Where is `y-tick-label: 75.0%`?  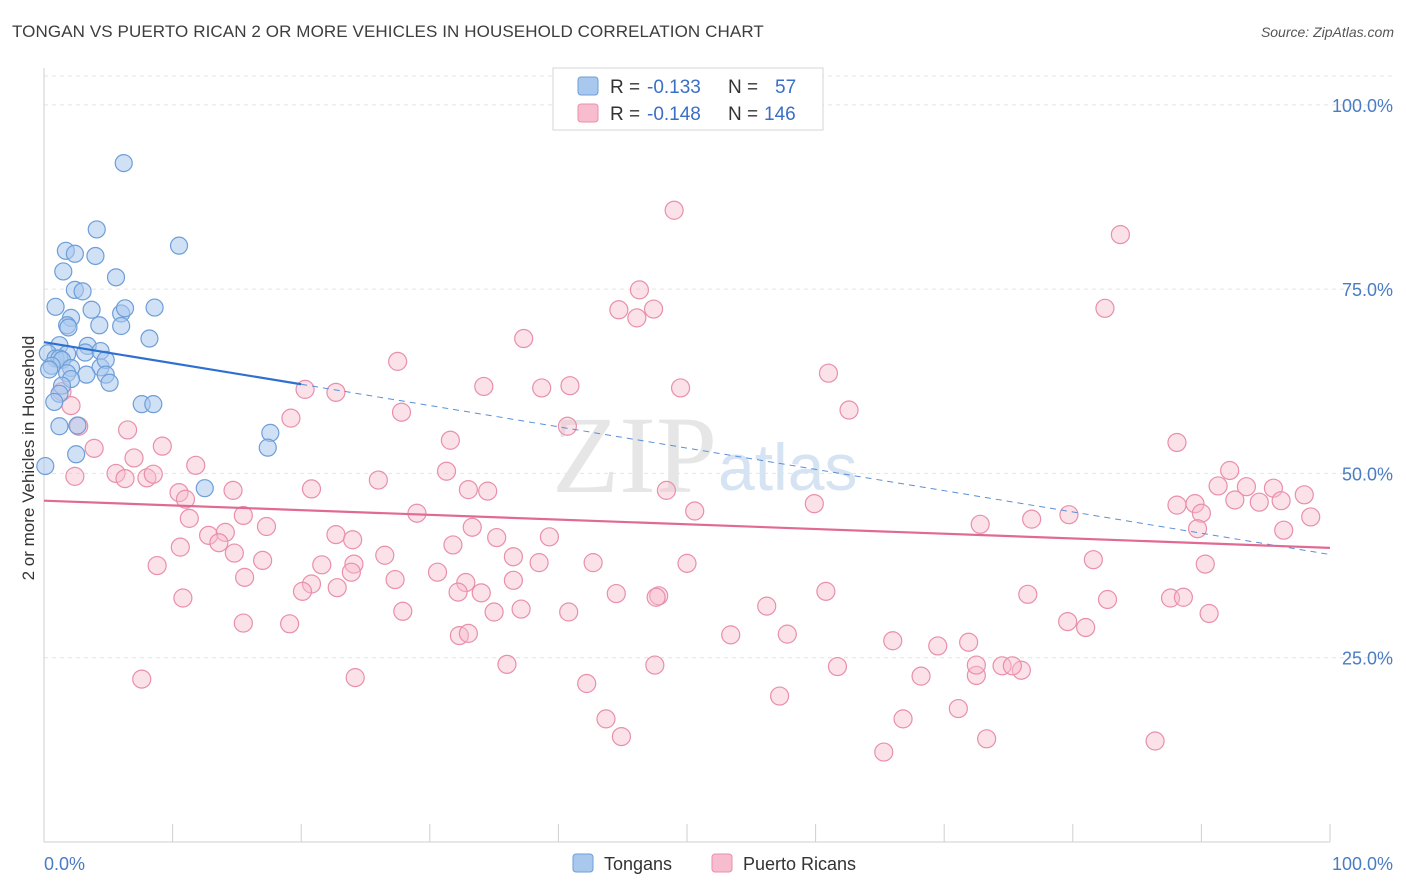 y-tick-label: 75.0% is located at coordinates (1367, 290).